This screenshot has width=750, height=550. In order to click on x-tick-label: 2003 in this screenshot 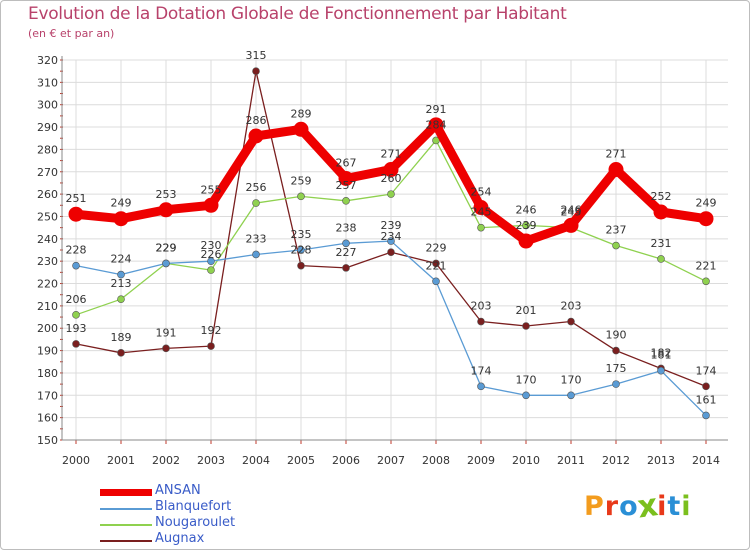, I will do `click(211, 460)`.